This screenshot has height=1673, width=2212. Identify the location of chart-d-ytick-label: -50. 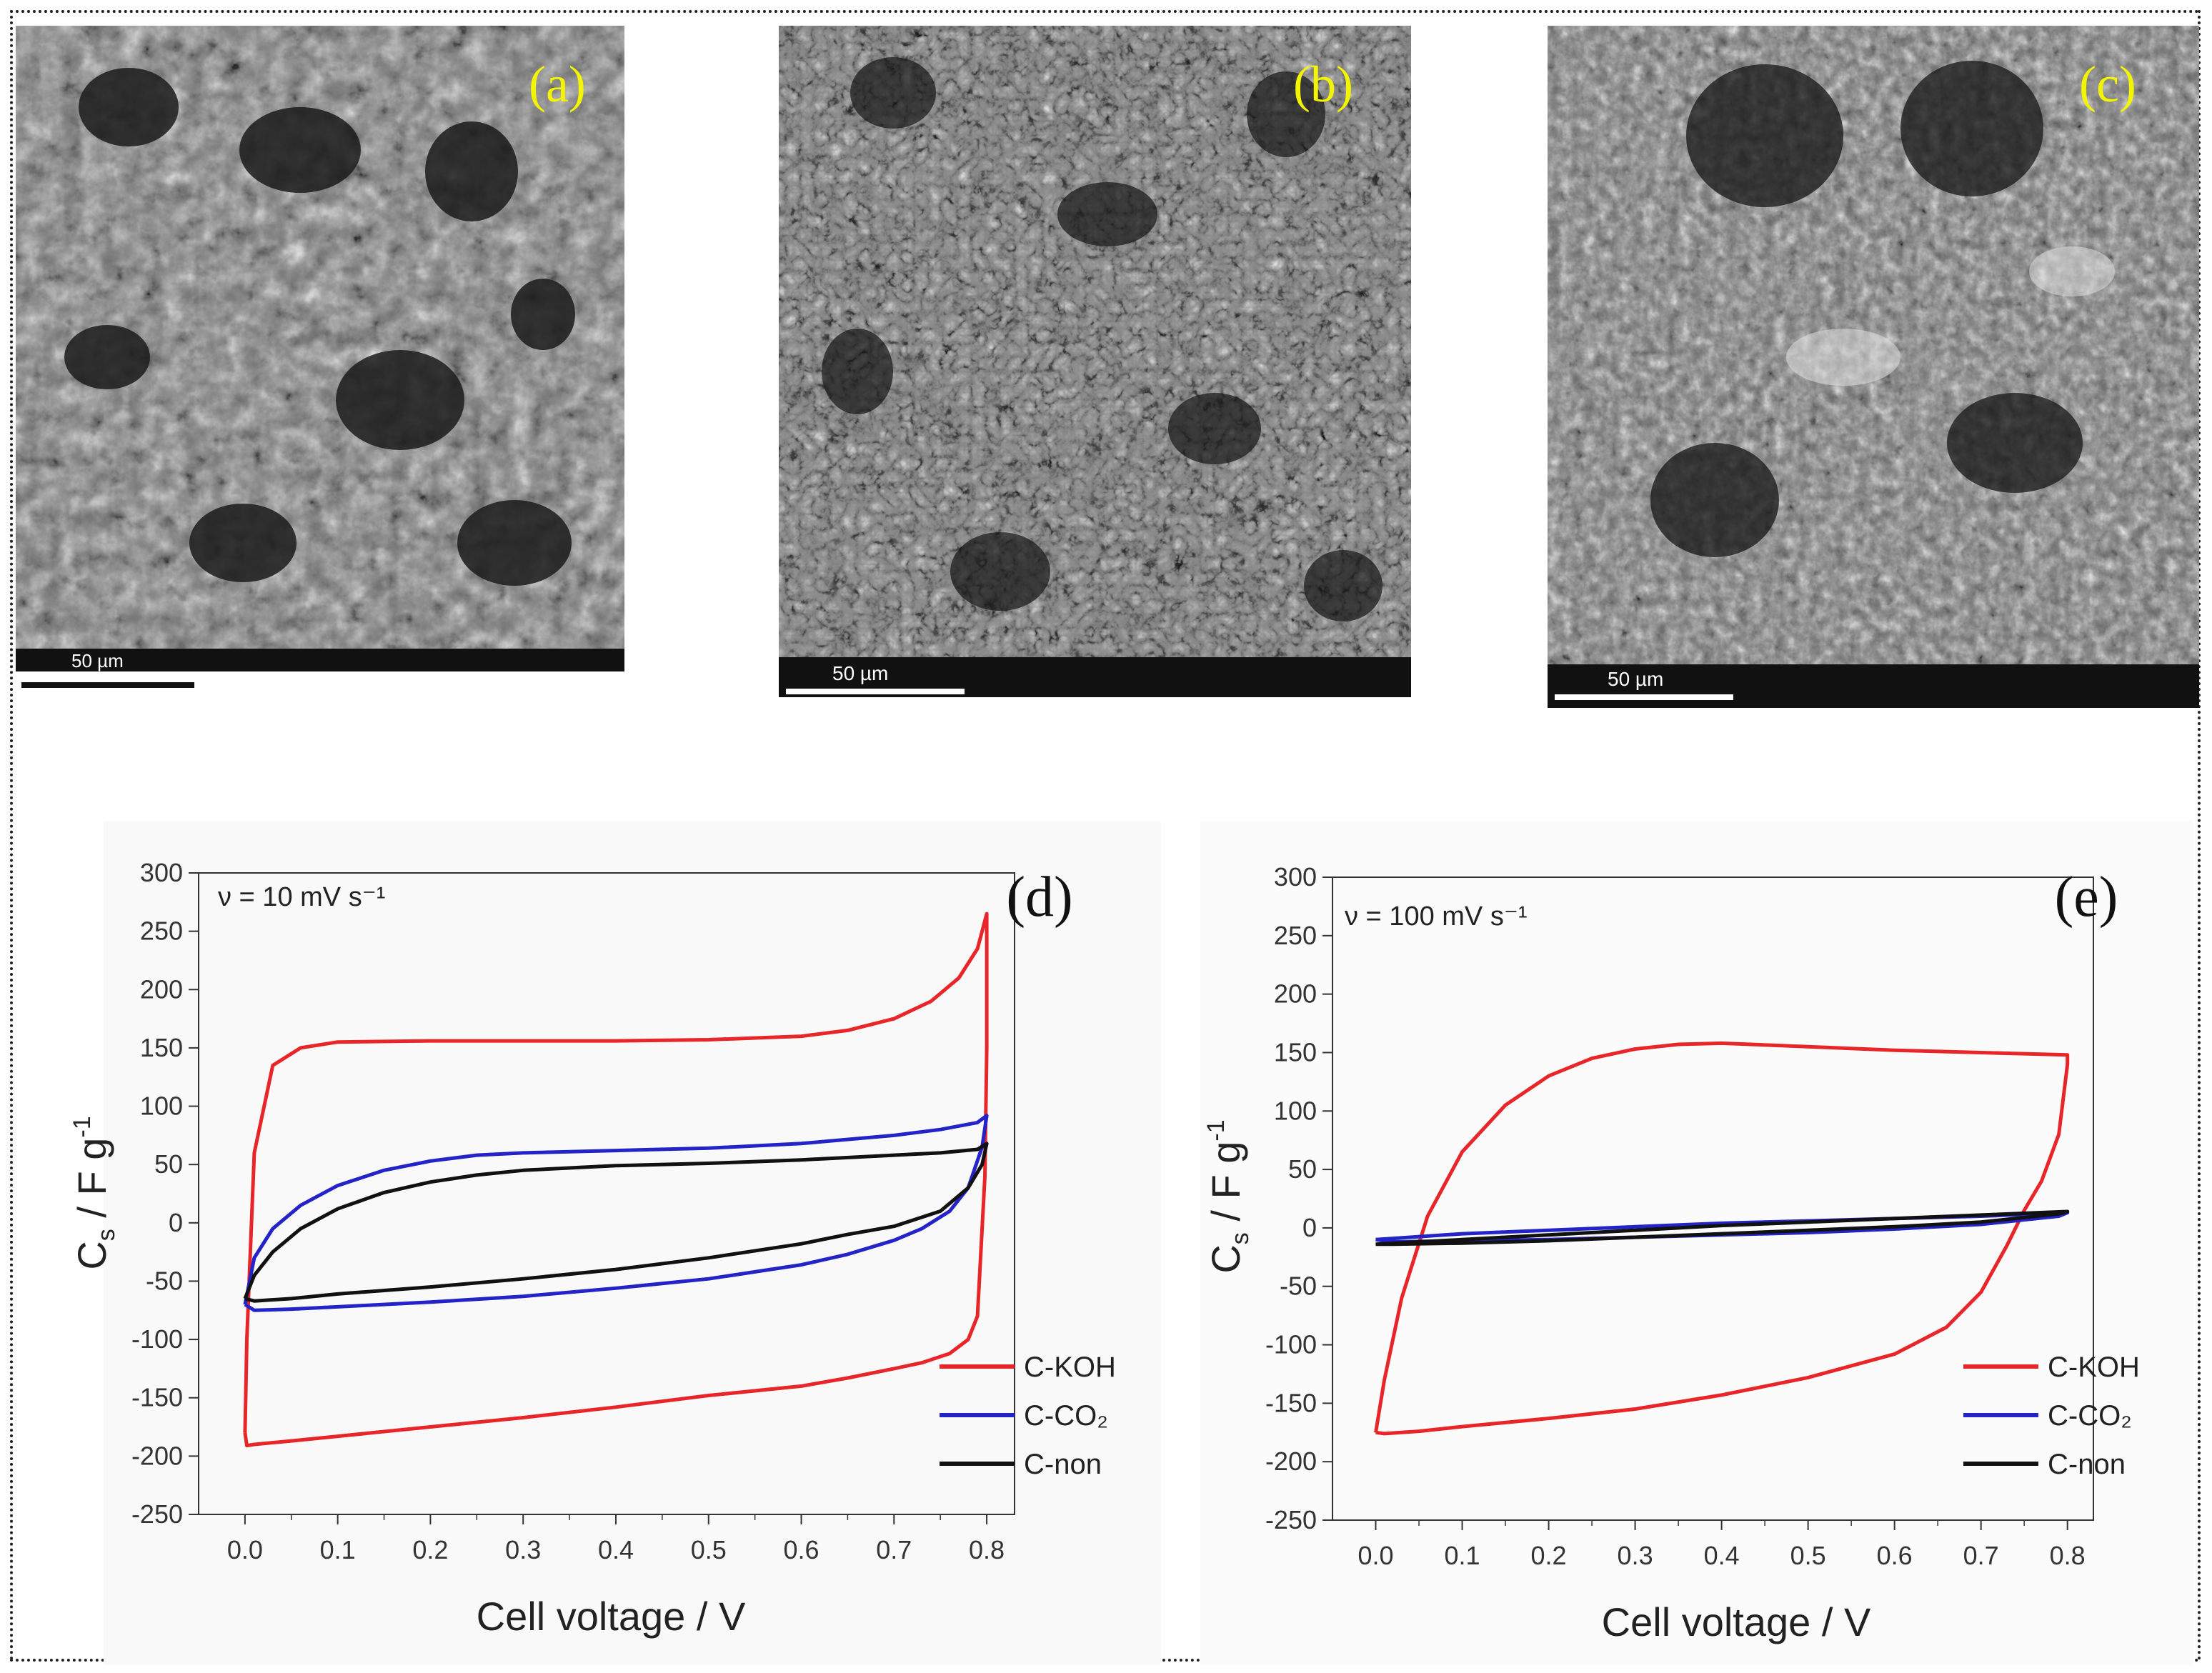
(164, 1280).